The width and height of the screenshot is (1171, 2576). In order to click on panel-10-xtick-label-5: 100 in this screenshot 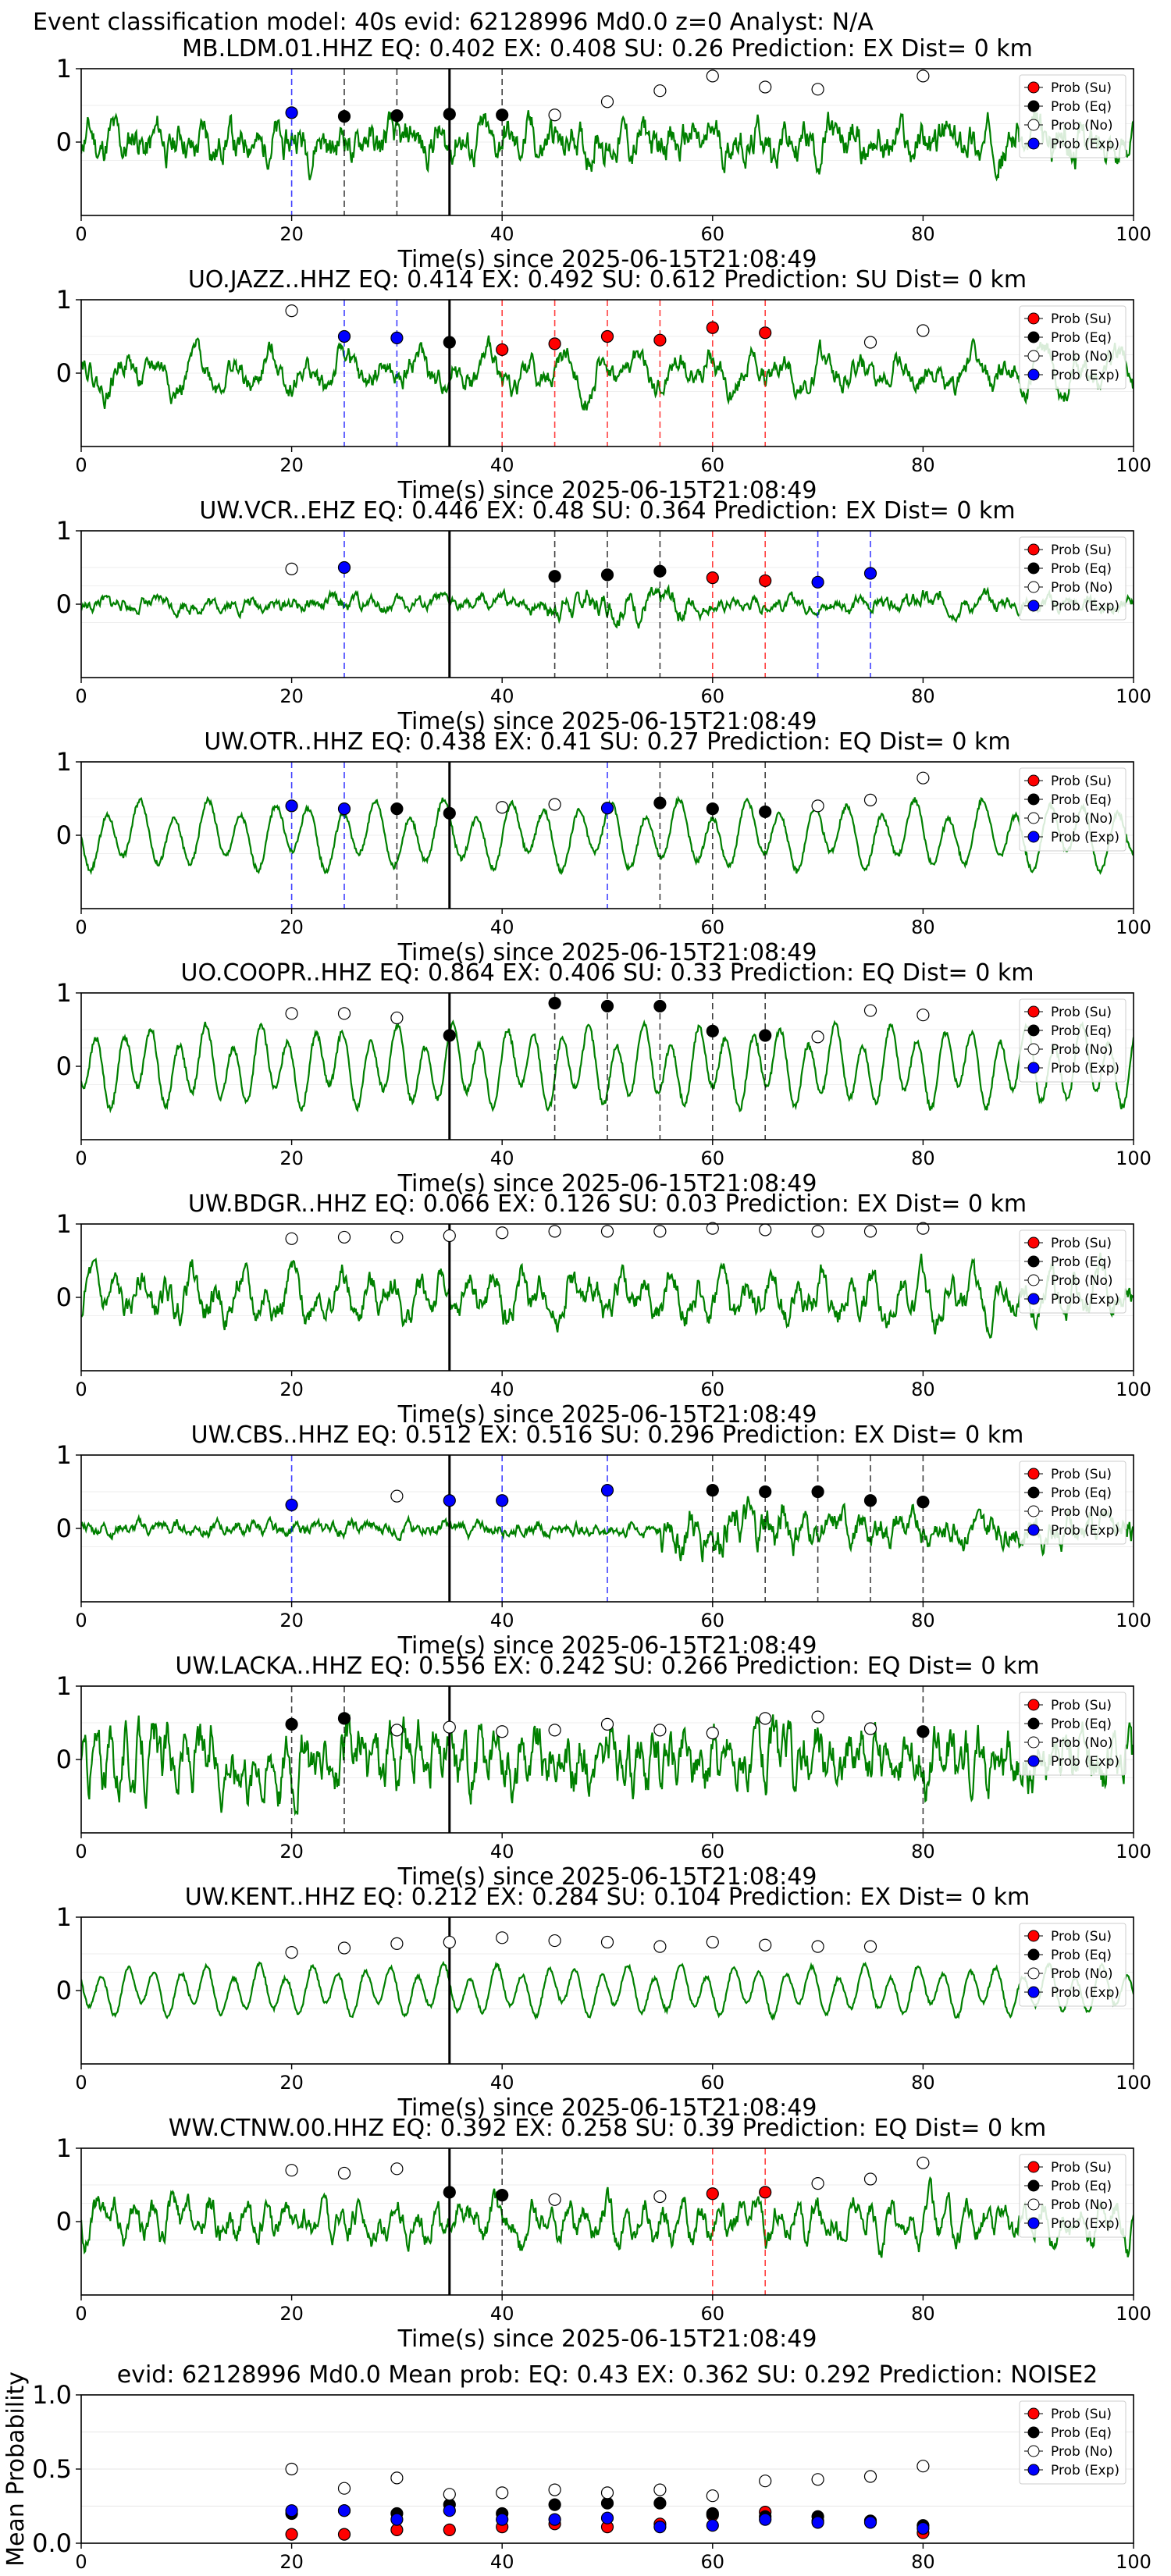, I will do `click(1133, 2314)`.